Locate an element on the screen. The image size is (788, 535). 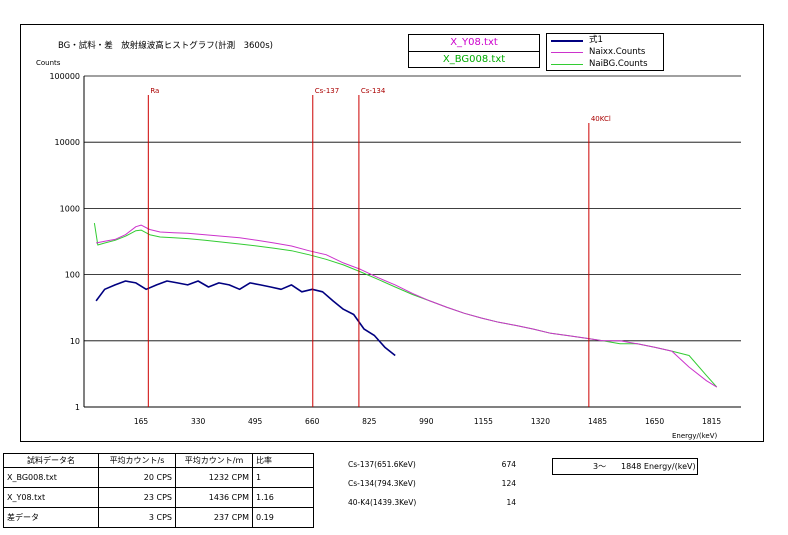
stats-header-cps: 平均カウント/s is located at coordinates (137, 460).